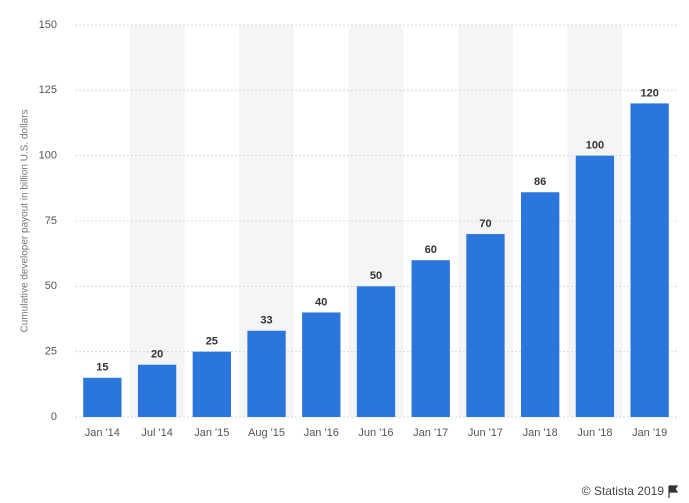  Describe the element at coordinates (375, 433) in the screenshot. I see `x-tick-label: Jun '16` at that location.